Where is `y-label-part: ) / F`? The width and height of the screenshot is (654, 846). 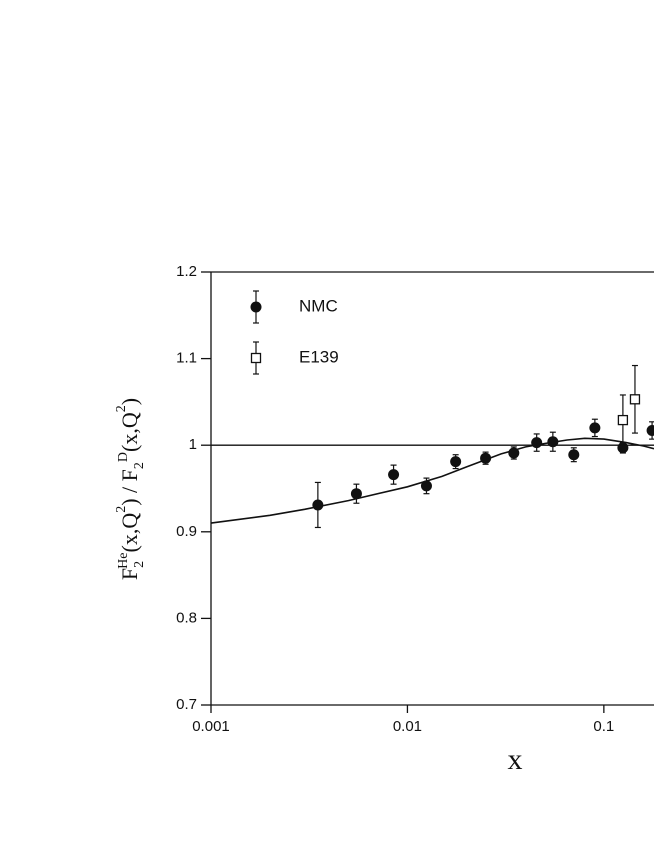
y-label-part: ) / F is located at coordinates (129, 487).